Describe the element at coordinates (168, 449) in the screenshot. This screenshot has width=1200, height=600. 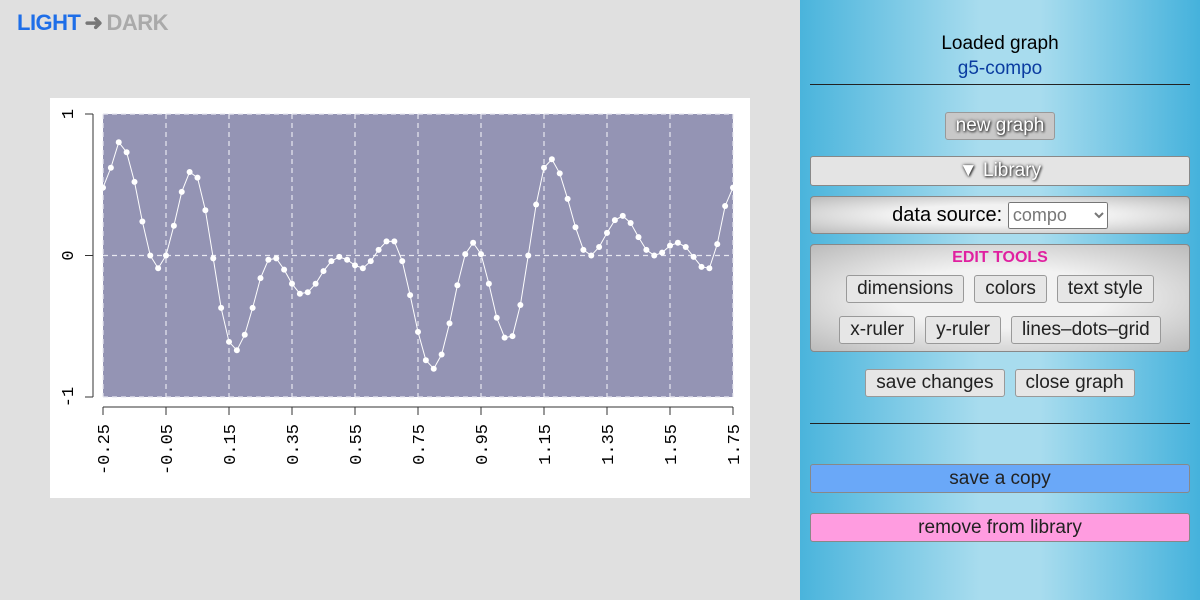
I see `x-tick-label: -0.05` at that location.